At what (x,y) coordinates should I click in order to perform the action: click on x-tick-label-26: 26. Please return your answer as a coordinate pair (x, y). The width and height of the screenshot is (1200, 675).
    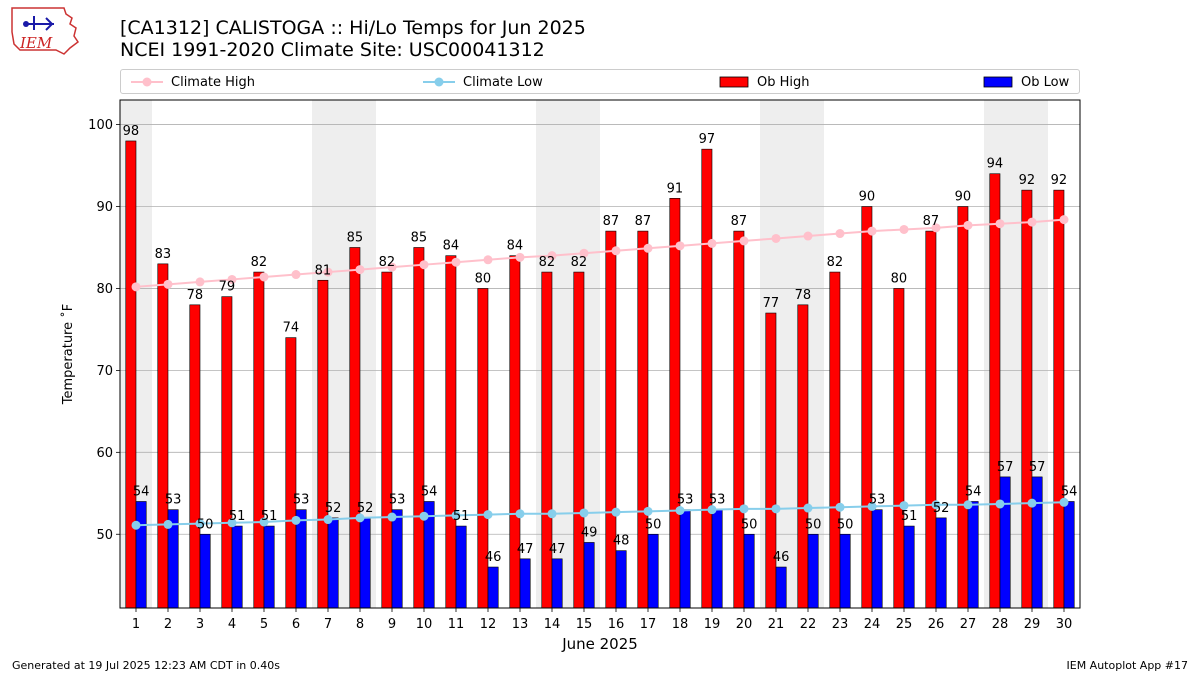
    Looking at the image, I should click on (936, 624).